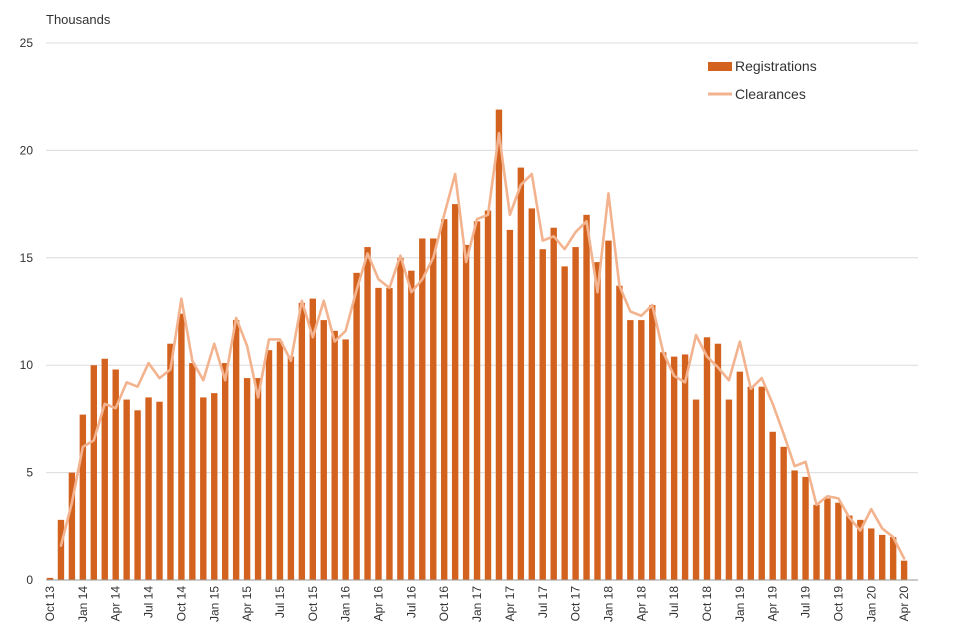 Image resolution: width=960 pixels, height=640 pixels. Describe the element at coordinates (740, 604) in the screenshot. I see `x-tick-label: Jan 19` at that location.